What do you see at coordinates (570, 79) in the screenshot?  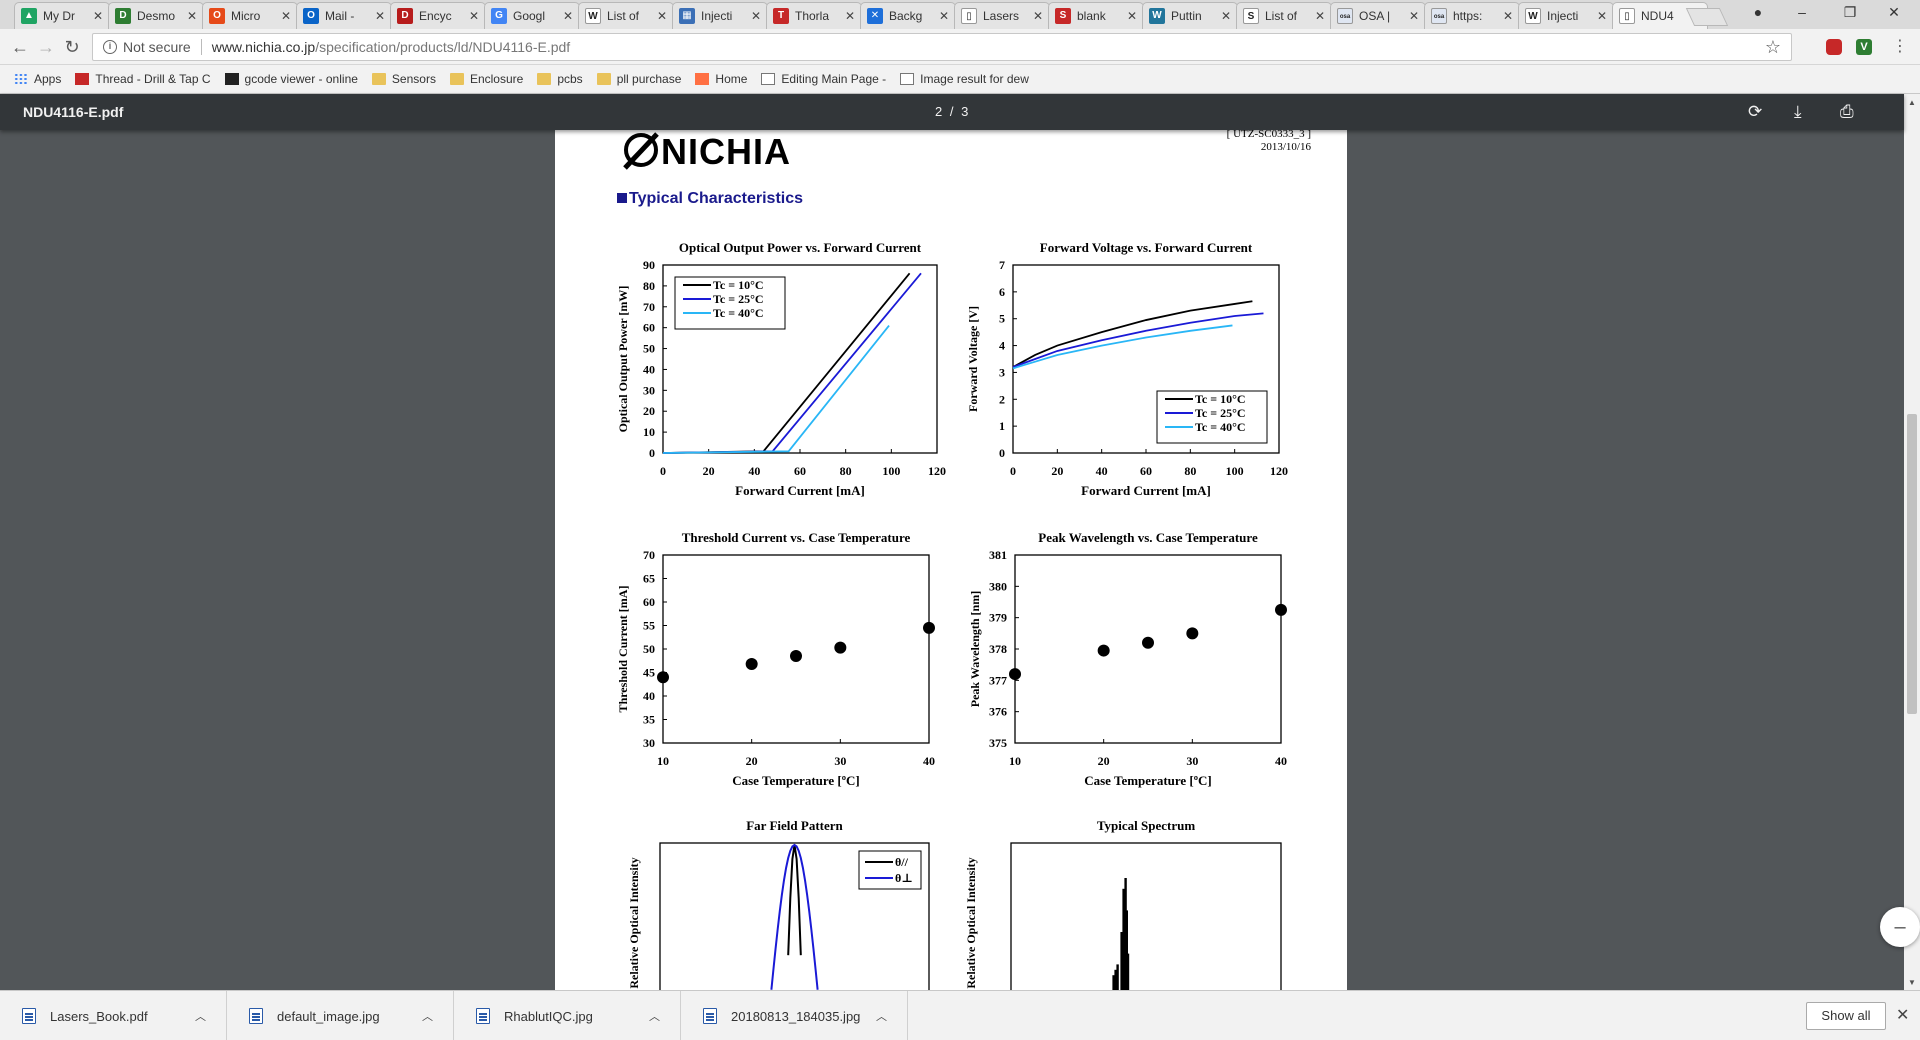 I see `bookmark-label: pcbs` at bounding box center [570, 79].